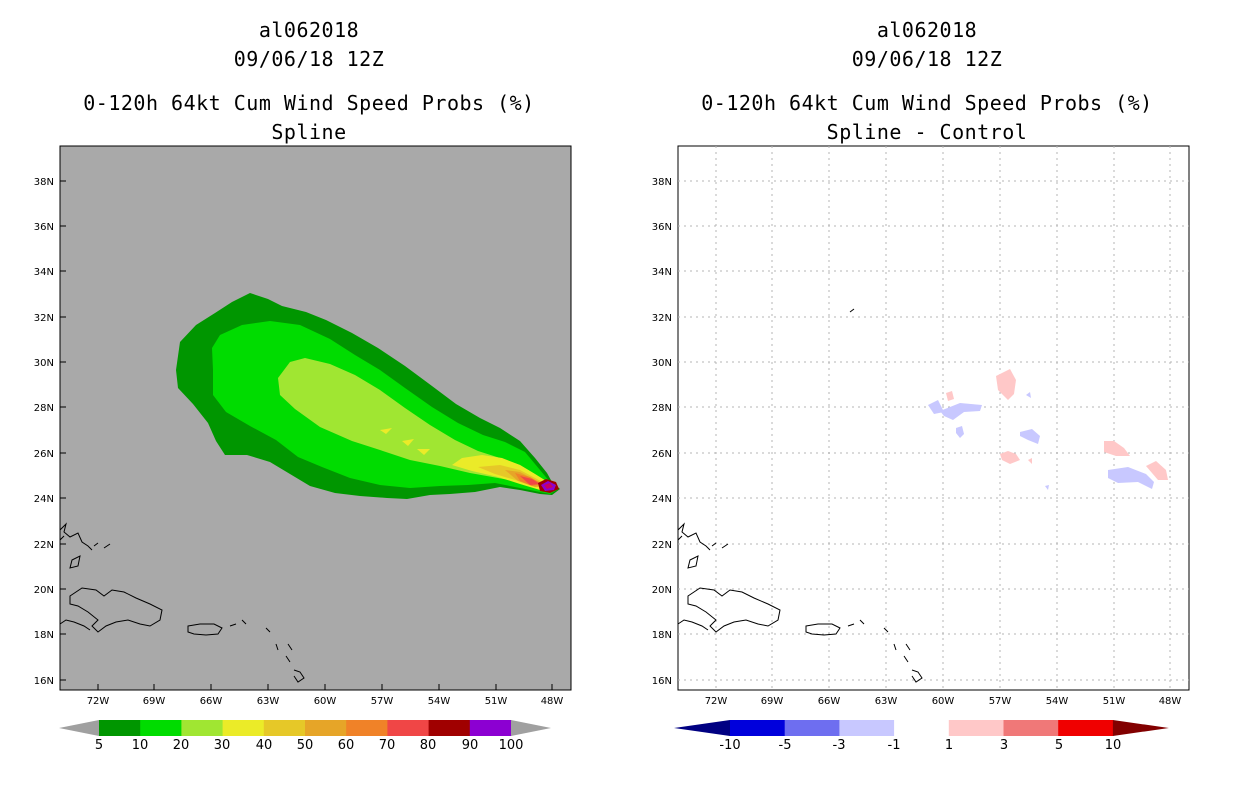 This screenshot has height=800, width=1236. What do you see at coordinates (662, 272) in the screenshot?
I see `lat-label: 34N` at bounding box center [662, 272].